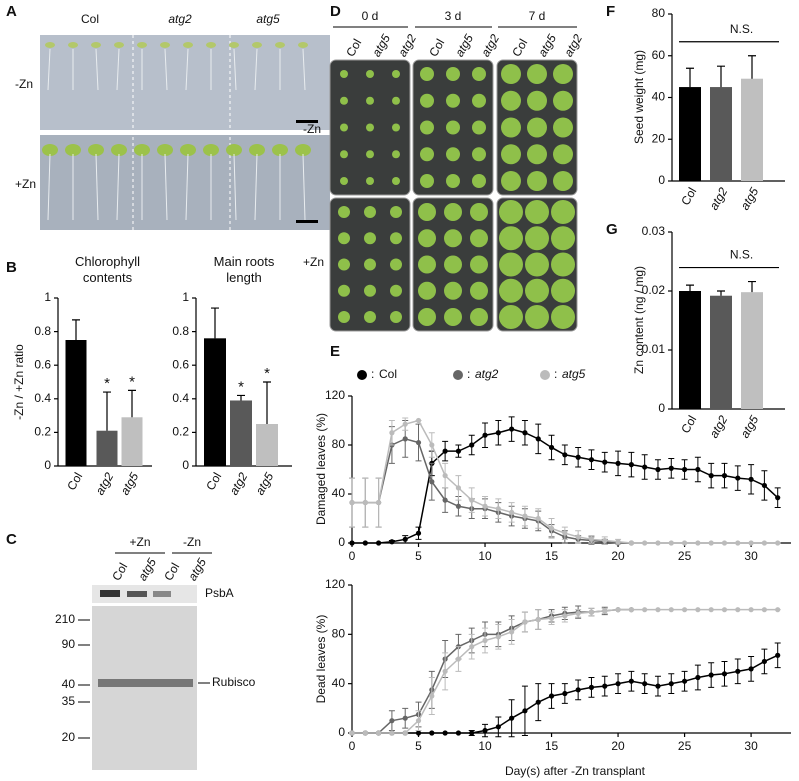 This screenshot has height=781, width=799. Describe the element at coordinates (575, 771) in the screenshot. I see `x-axis-label: Day(s) after -Zn transplant` at that location.